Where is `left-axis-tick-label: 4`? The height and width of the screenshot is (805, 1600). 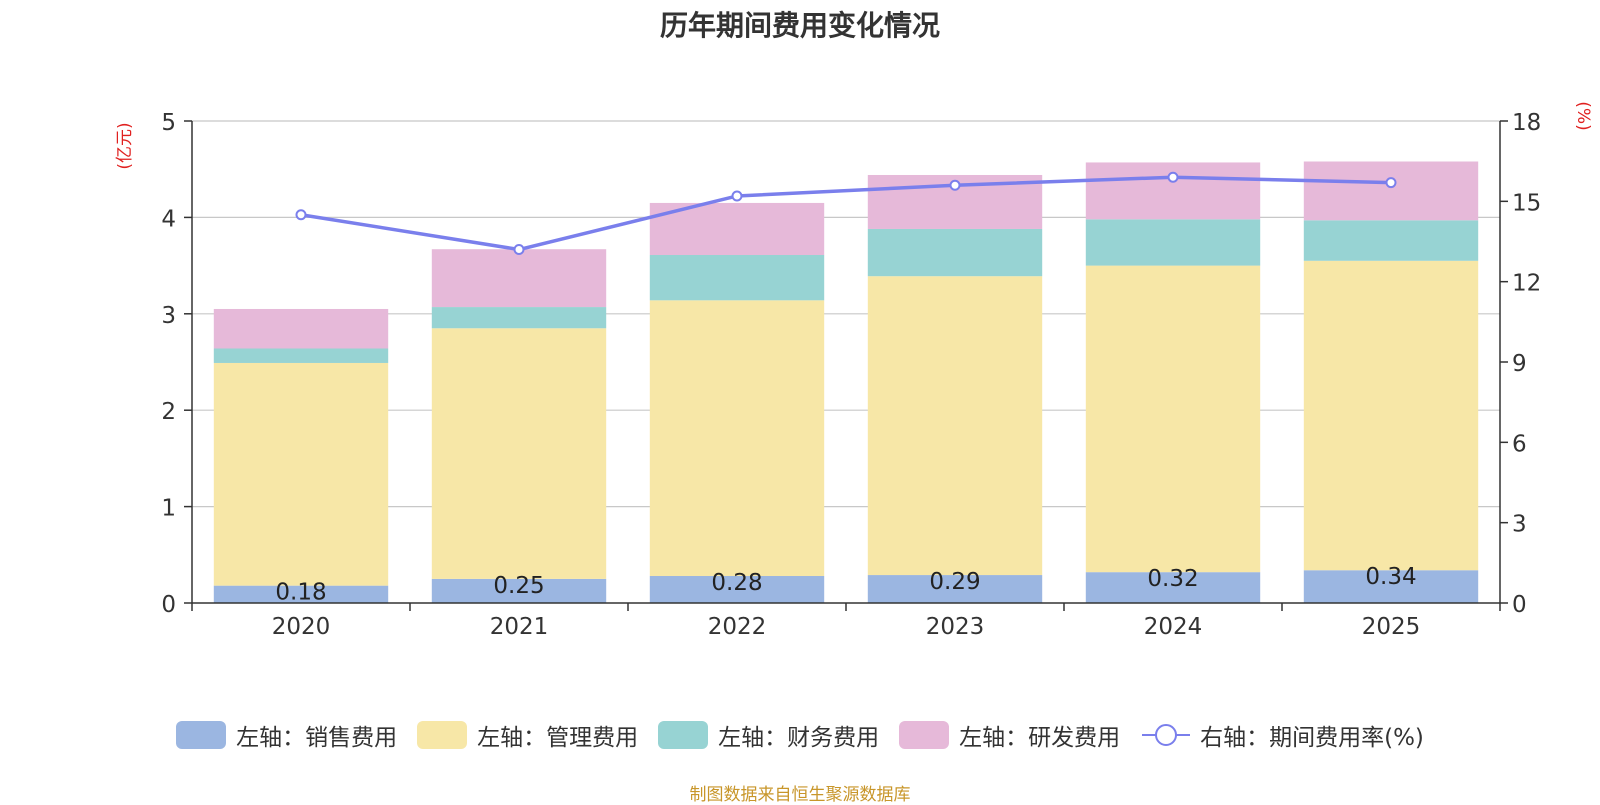
left-axis-tick-label: 4 is located at coordinates (168, 219).